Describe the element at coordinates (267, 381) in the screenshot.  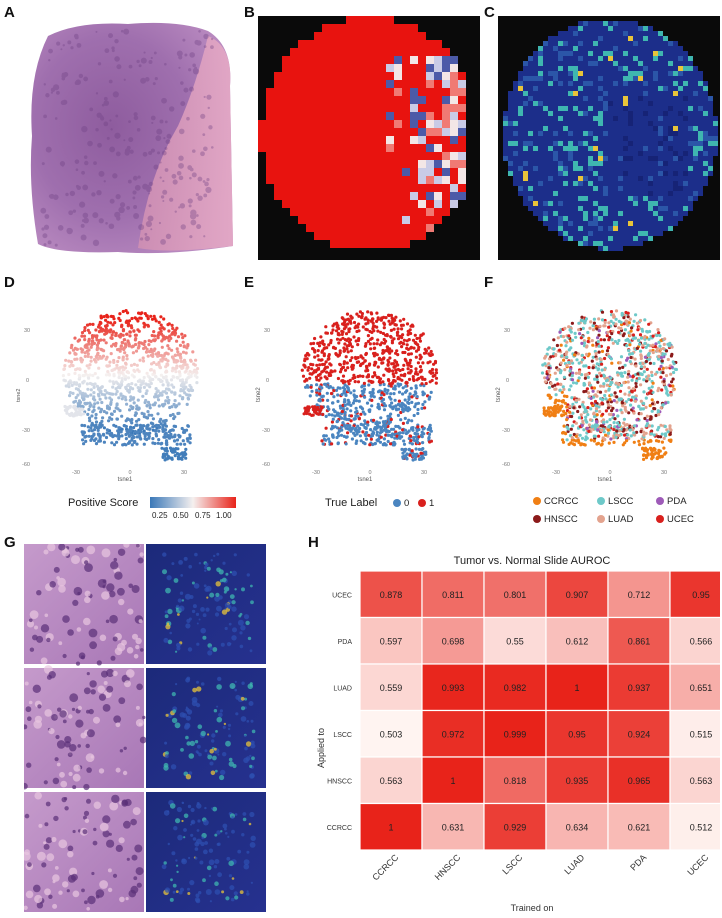
I see `tsne-ytick-e: 0` at that location.